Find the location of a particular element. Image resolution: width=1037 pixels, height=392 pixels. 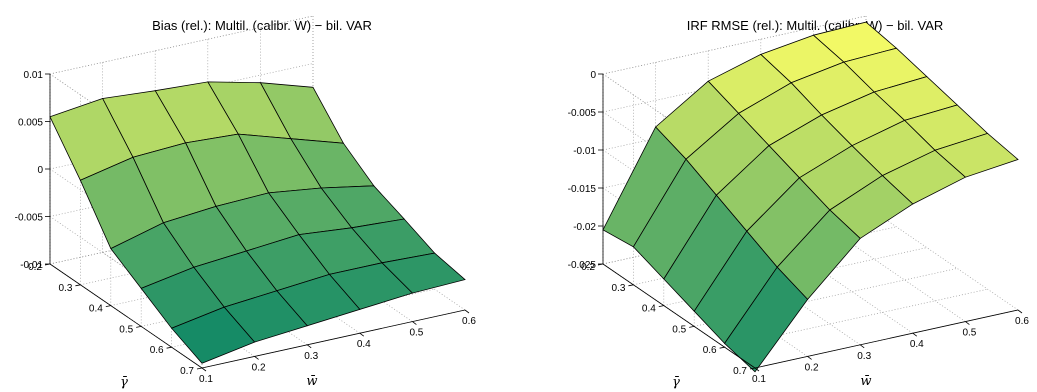

floor-grid-line is located at coordinates (942, 258).